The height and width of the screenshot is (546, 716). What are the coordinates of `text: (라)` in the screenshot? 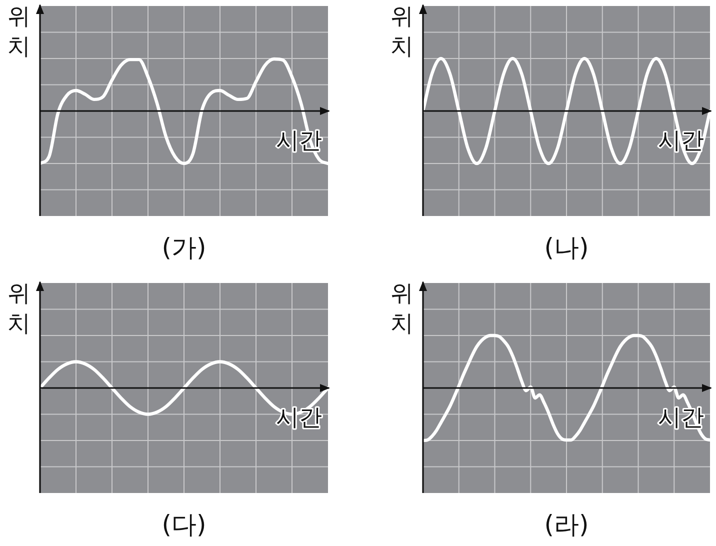 It's located at (566, 524).